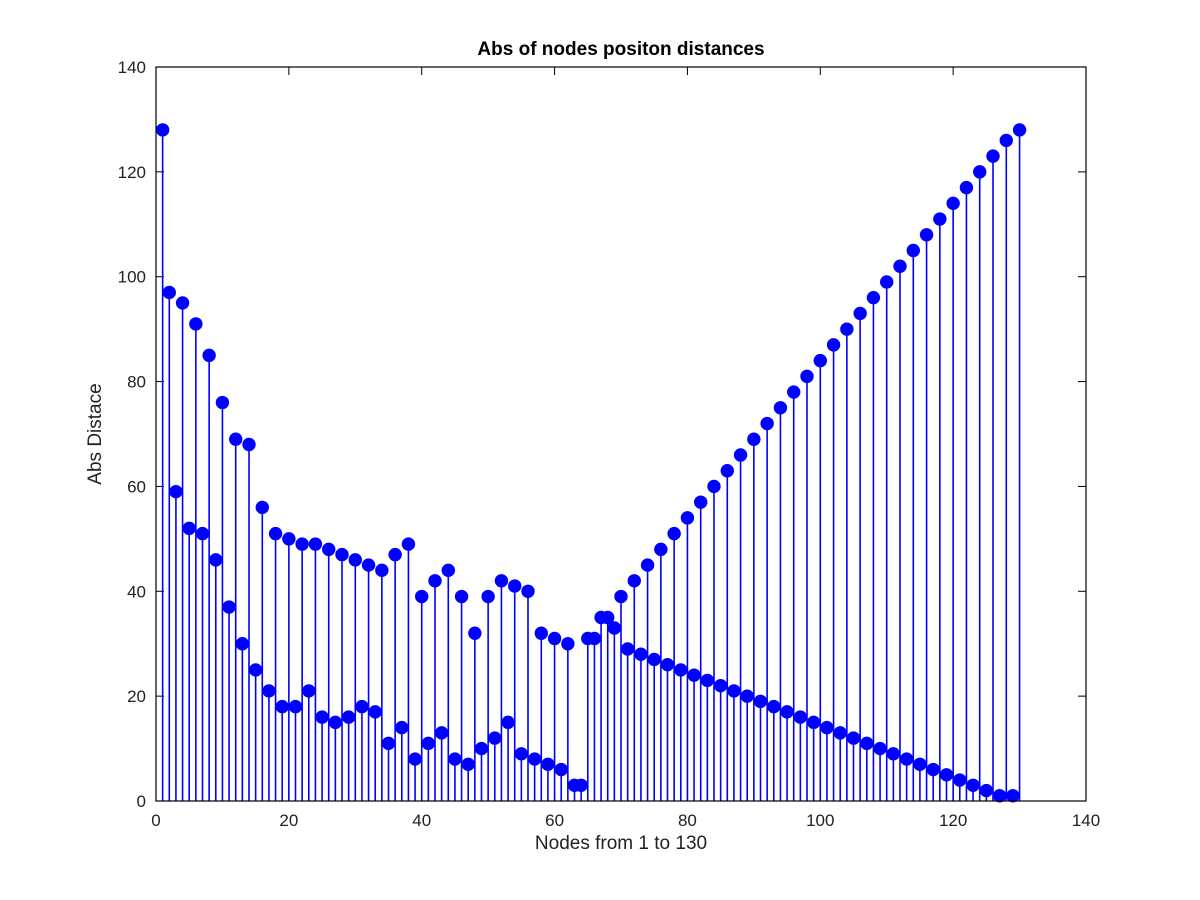 The height and width of the screenshot is (900, 1200). Describe the element at coordinates (141, 801) in the screenshot. I see `y-tick-label: 0` at that location.